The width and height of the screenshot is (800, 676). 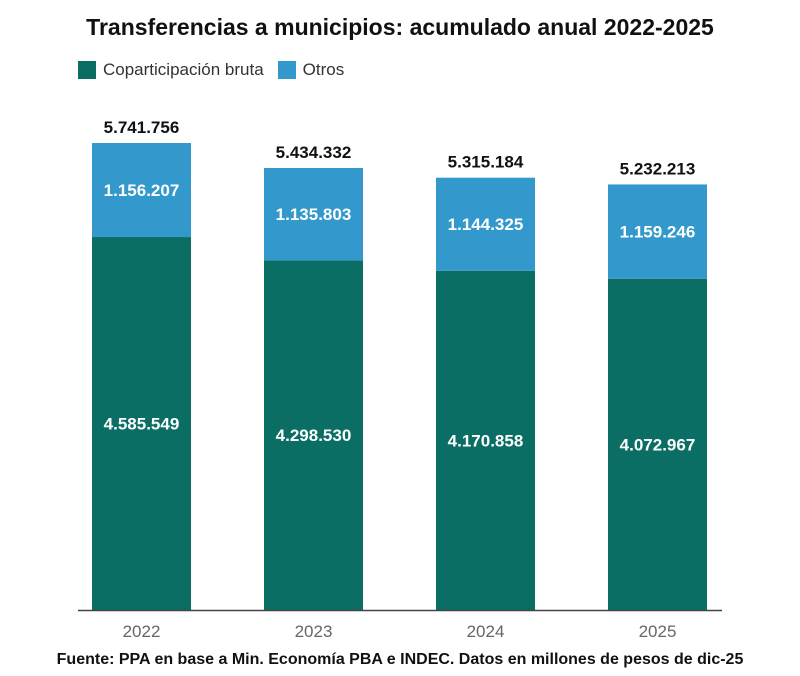 I want to click on bar-segment-coparticipacion-2022, so click(x=141, y=423).